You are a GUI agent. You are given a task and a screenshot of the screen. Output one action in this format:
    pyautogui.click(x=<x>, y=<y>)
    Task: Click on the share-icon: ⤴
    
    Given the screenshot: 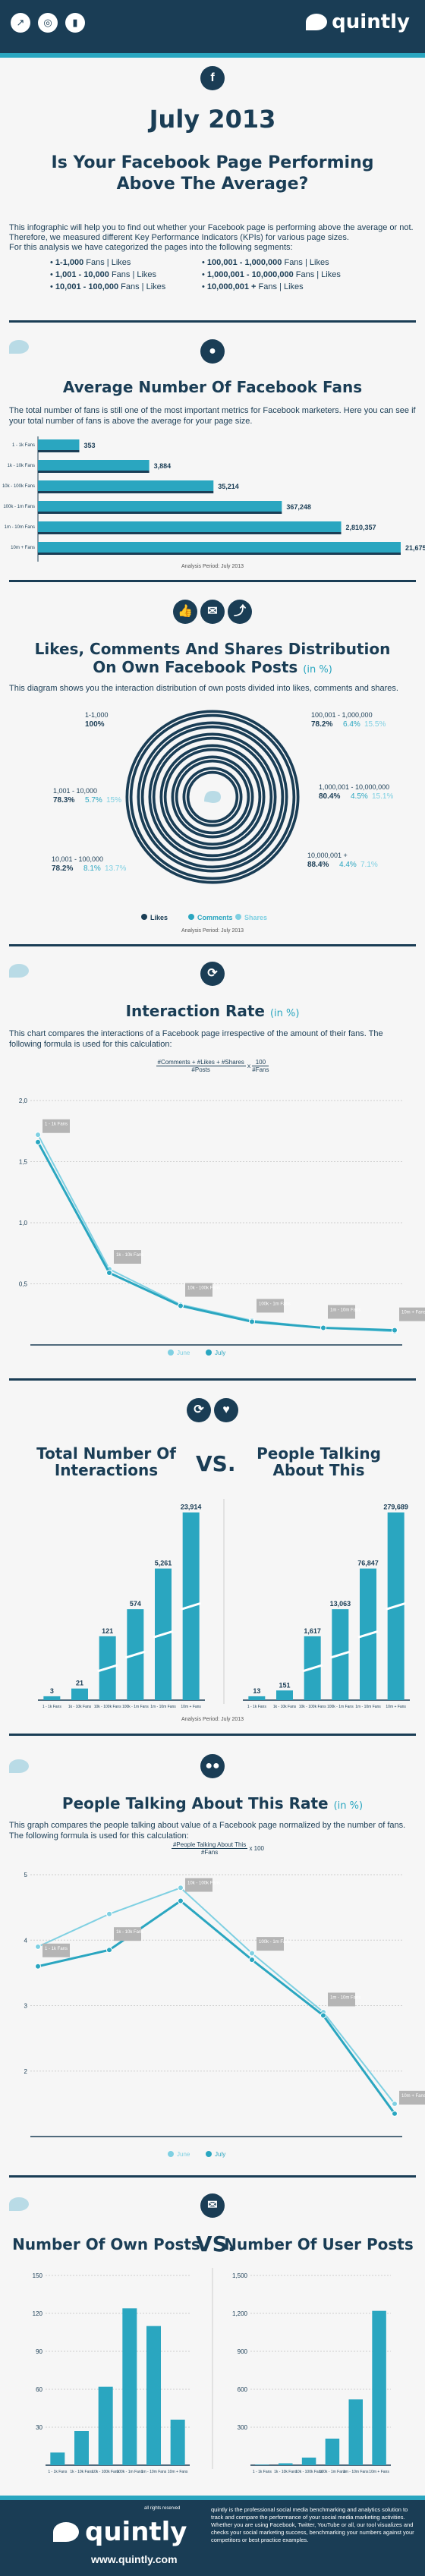 What is the action you would take?
    pyautogui.click(x=240, y=612)
    